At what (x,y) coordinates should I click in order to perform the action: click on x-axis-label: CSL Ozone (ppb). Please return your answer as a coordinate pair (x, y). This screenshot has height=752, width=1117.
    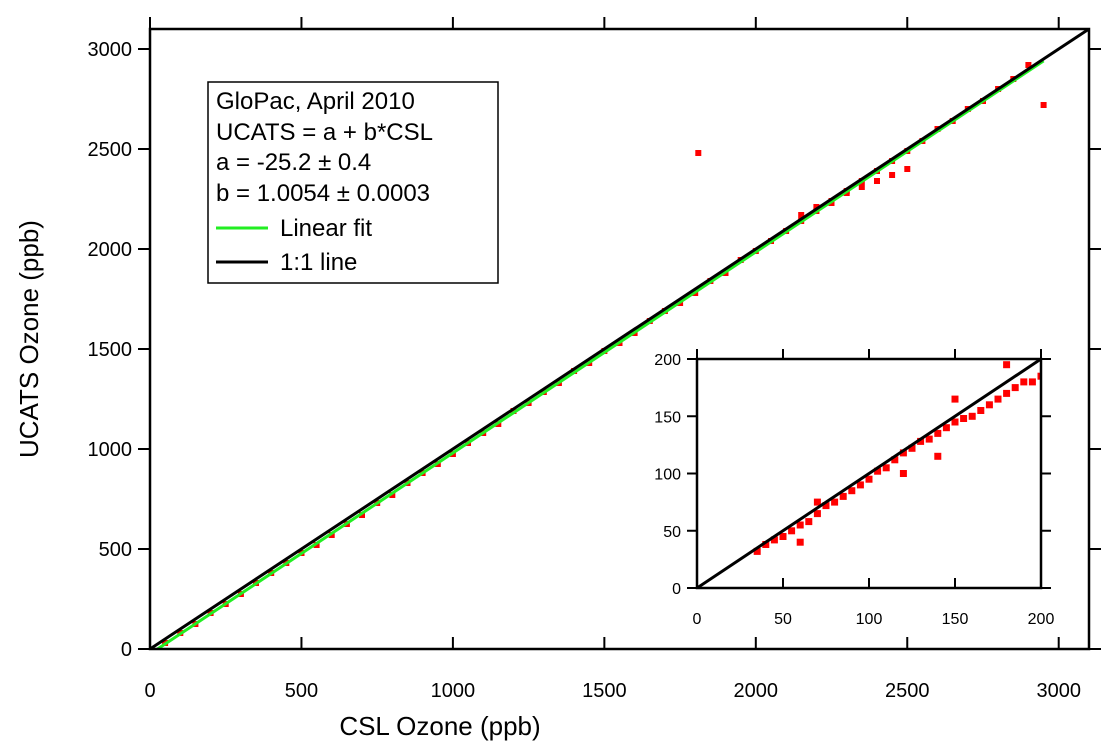
    Looking at the image, I should click on (439, 726).